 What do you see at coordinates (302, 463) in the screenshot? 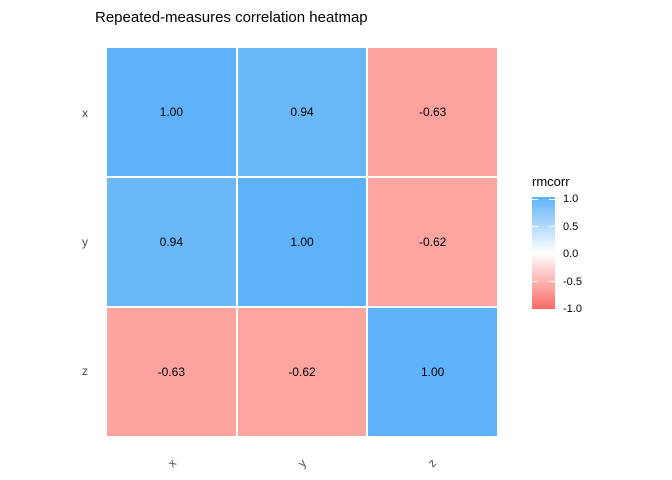
I see `x-axis-label: y` at bounding box center [302, 463].